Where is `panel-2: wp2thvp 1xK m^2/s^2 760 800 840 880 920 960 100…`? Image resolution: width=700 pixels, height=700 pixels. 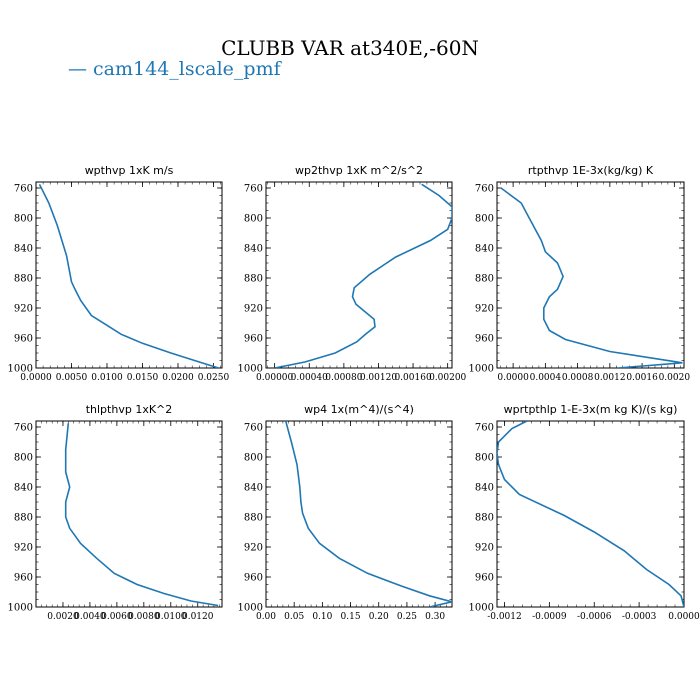 panel-2: wp2thvp 1xK m^2/s^2 760 800 840 880 920 960 100… is located at coordinates (352, 273).